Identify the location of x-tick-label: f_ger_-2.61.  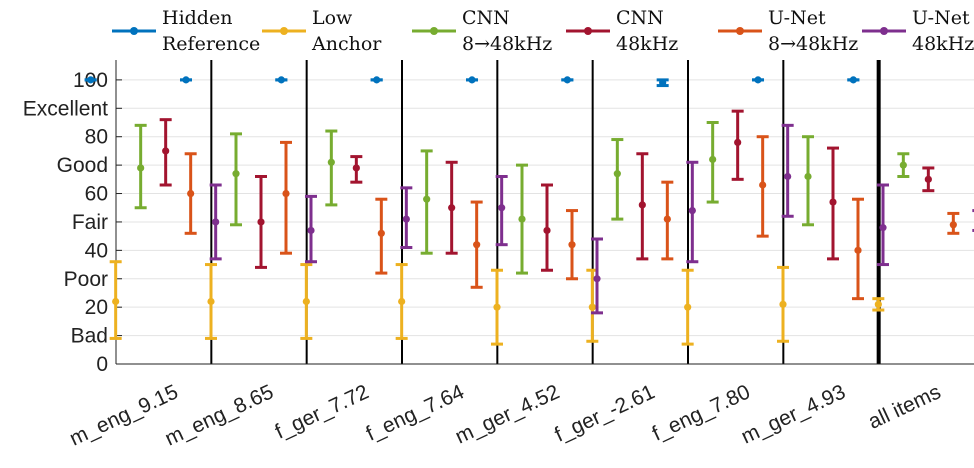
(604, 413).